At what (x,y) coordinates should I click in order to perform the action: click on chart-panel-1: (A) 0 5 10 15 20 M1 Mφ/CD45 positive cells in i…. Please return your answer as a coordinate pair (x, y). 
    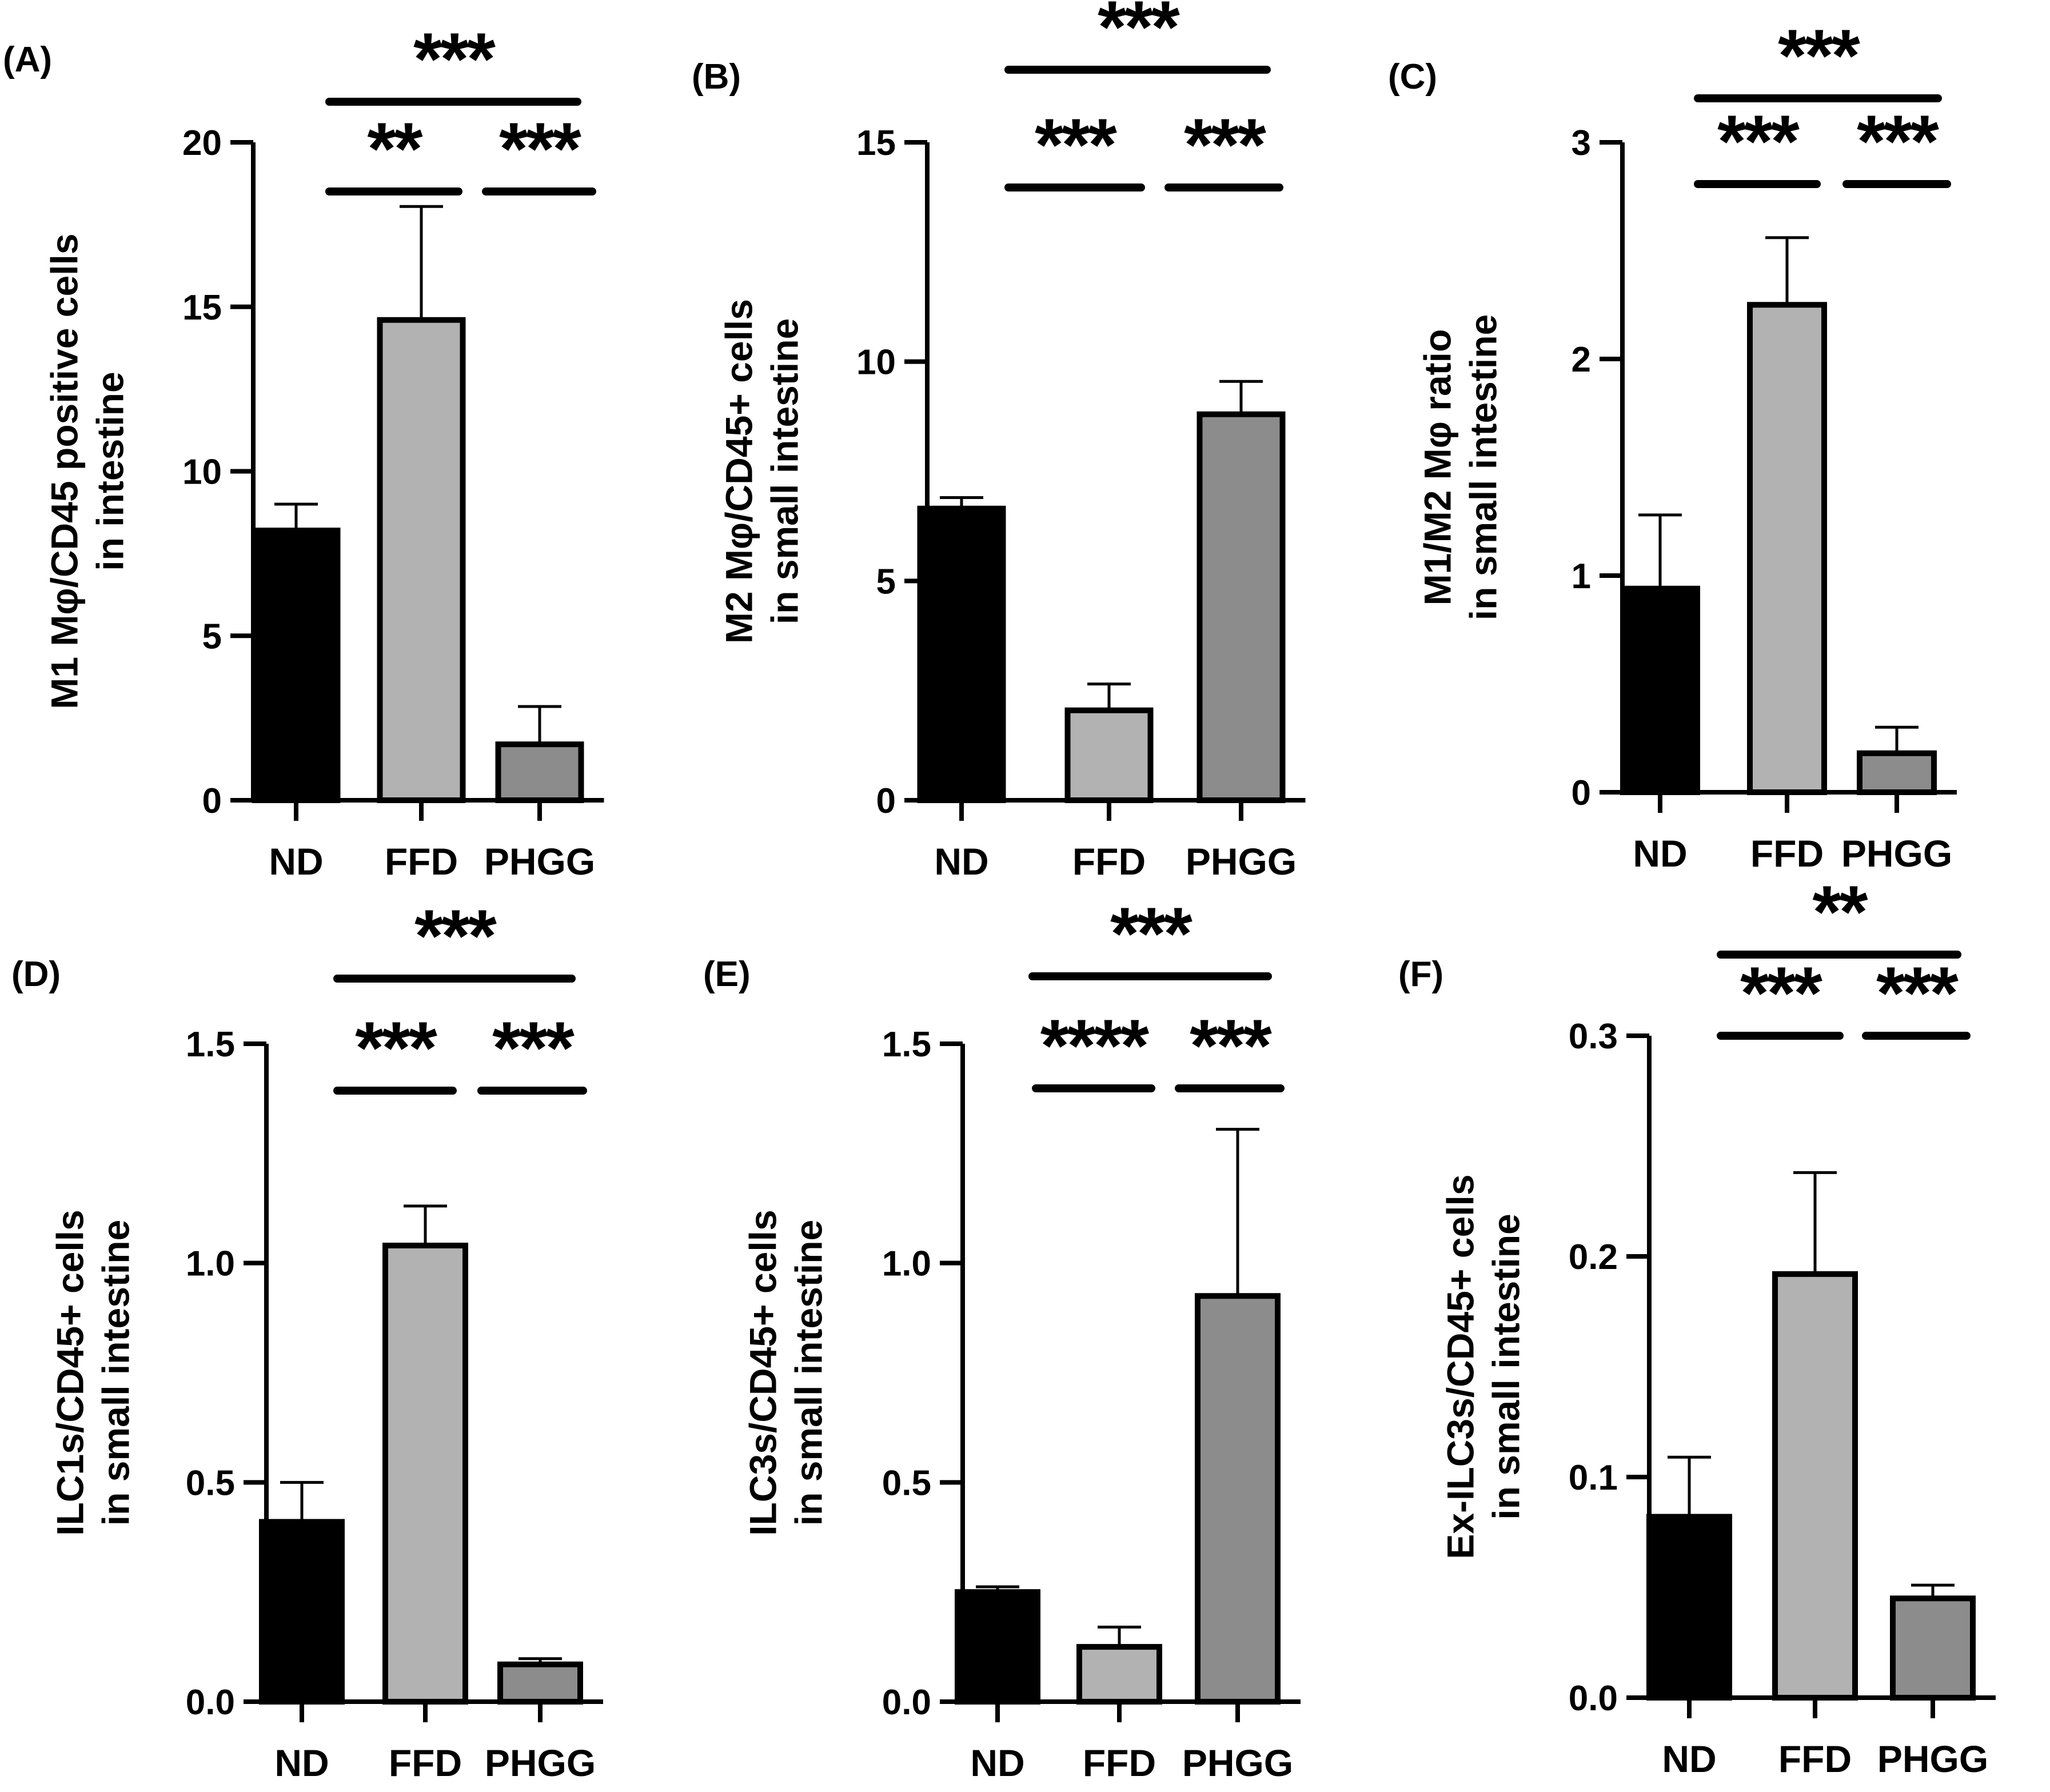
    Looking at the image, I should click on (303, 450).